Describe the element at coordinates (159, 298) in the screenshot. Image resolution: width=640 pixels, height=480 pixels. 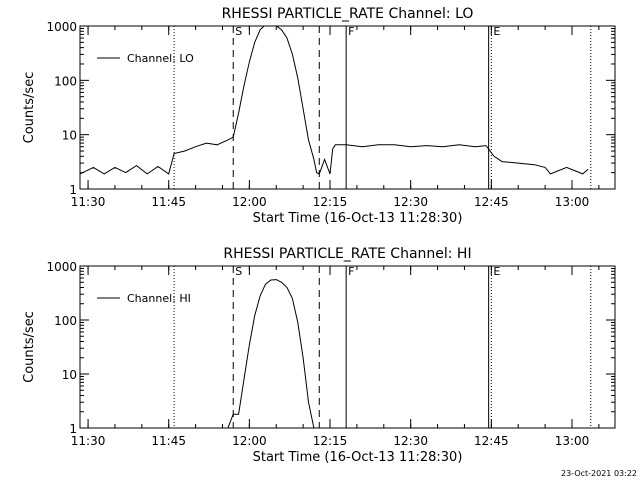
I see `legend-entry: Channel: HI` at that location.